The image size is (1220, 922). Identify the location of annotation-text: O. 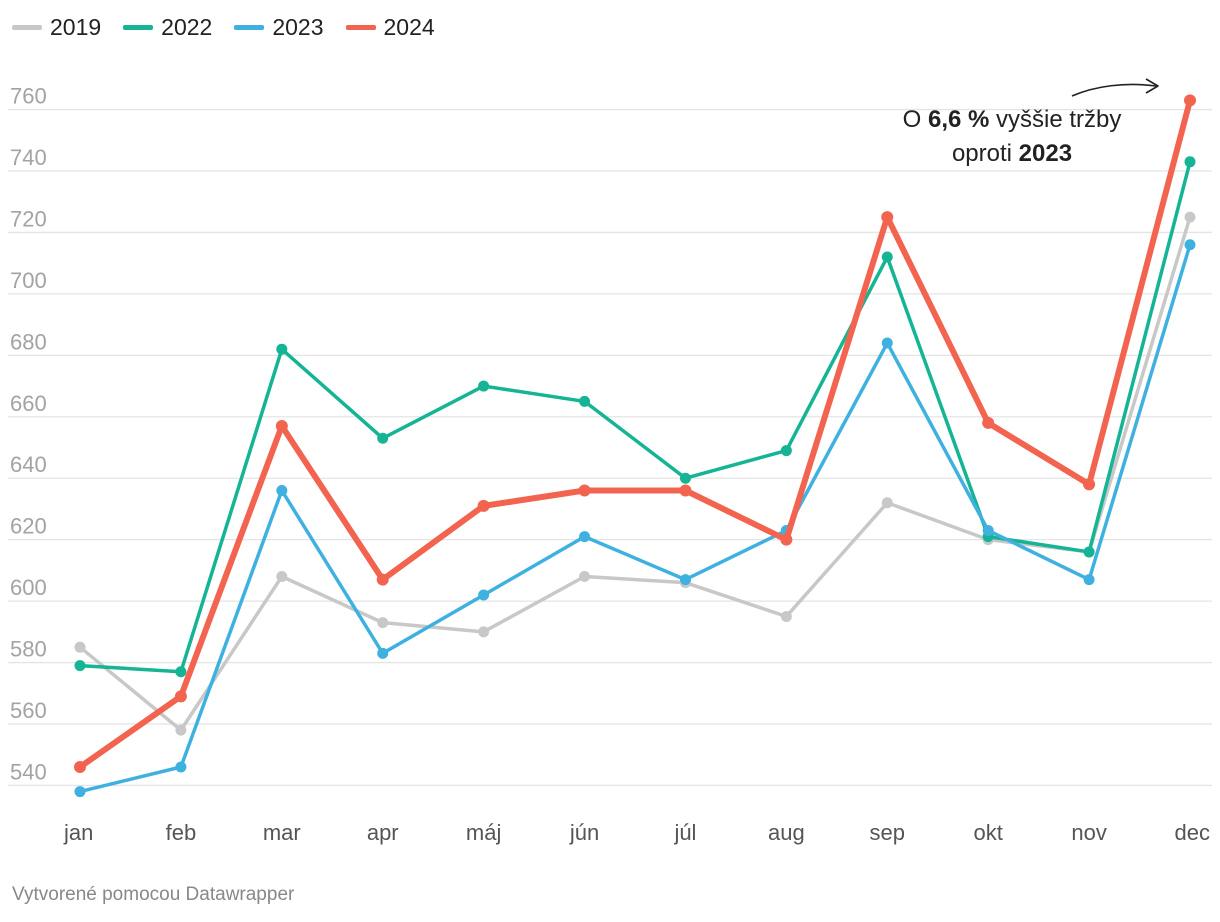
(915, 119).